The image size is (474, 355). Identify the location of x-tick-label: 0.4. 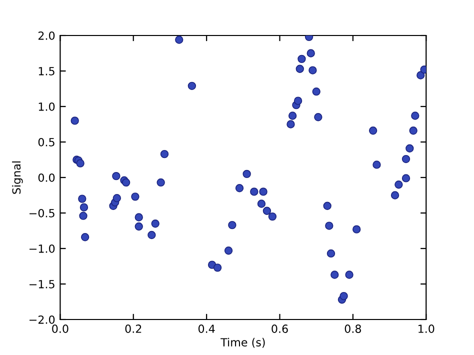
(206, 328).